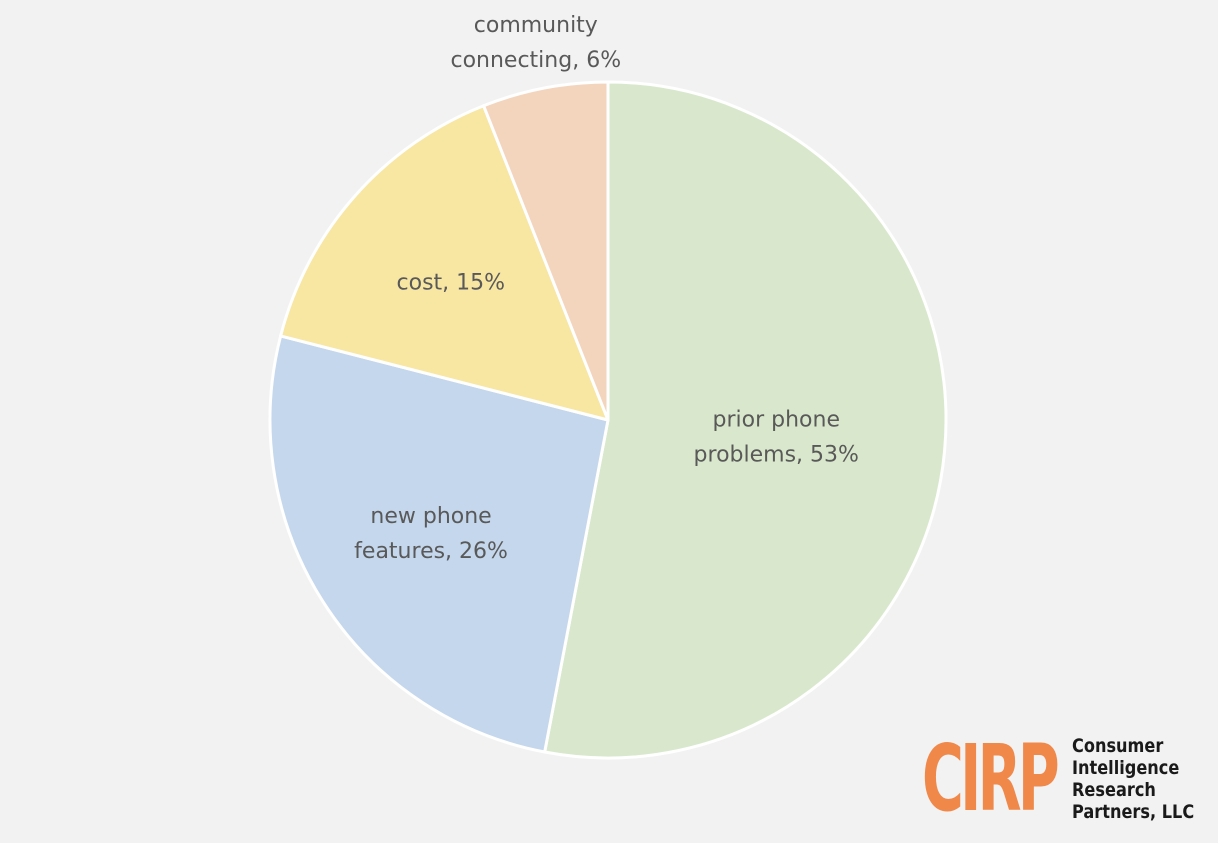  I want to click on pie-label-prior-phone-problems: prior phone problems, 53%, so click(776, 437).